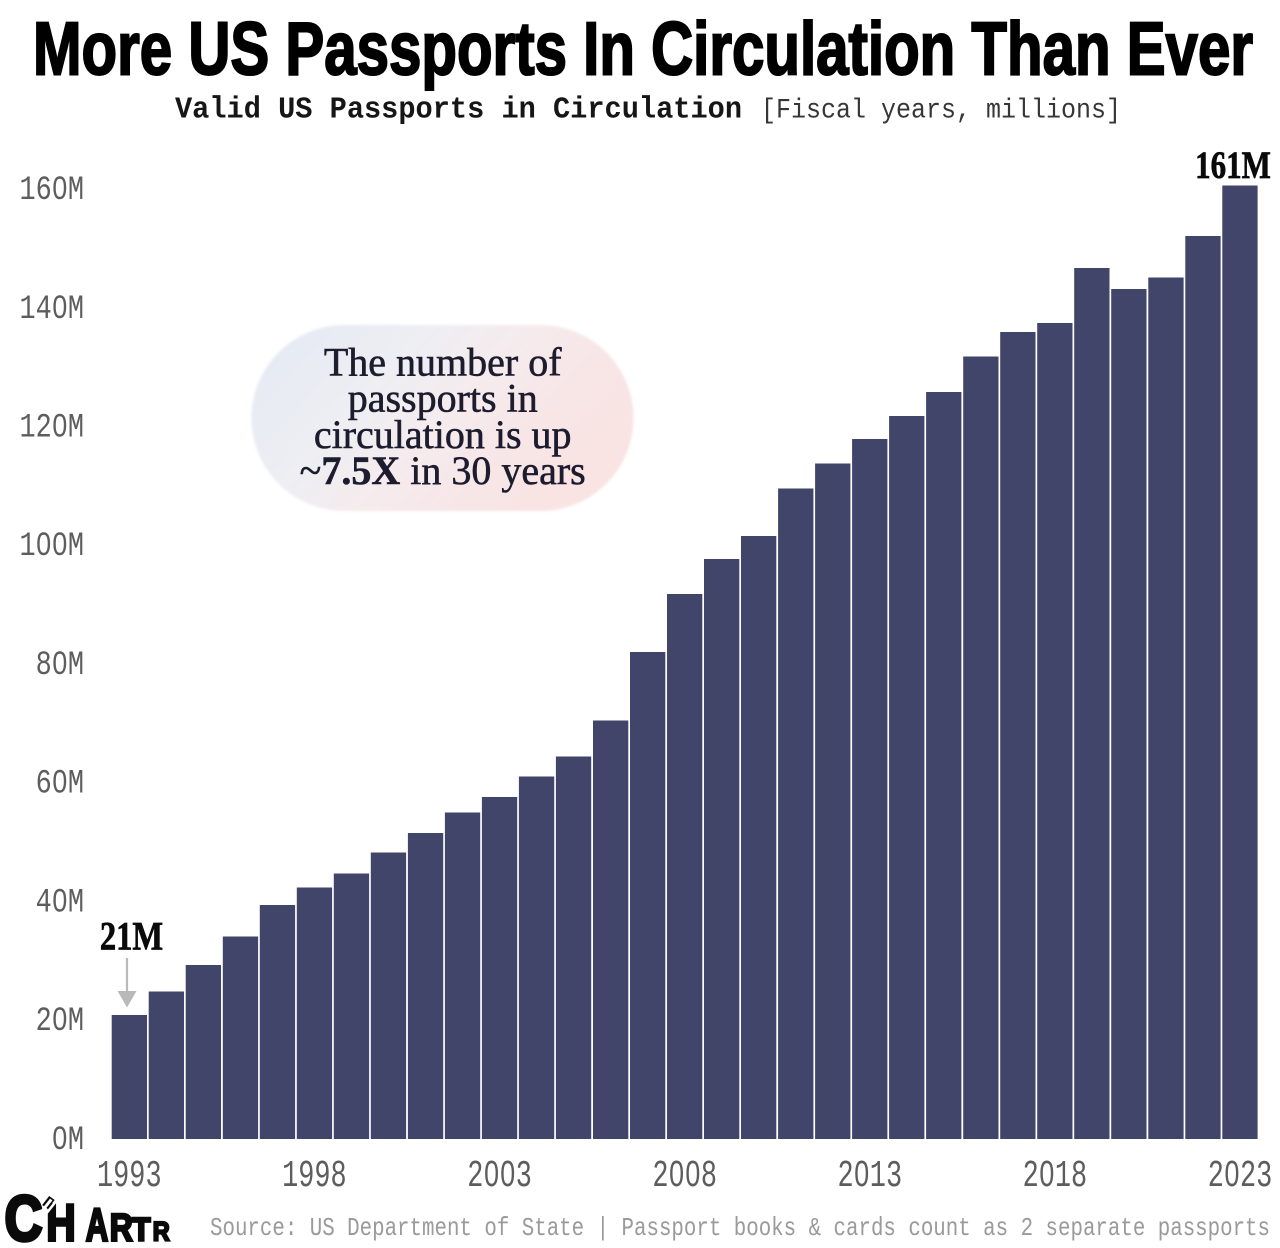  Describe the element at coordinates (68, 1141) in the screenshot. I see `svg-text: 0M` at that location.